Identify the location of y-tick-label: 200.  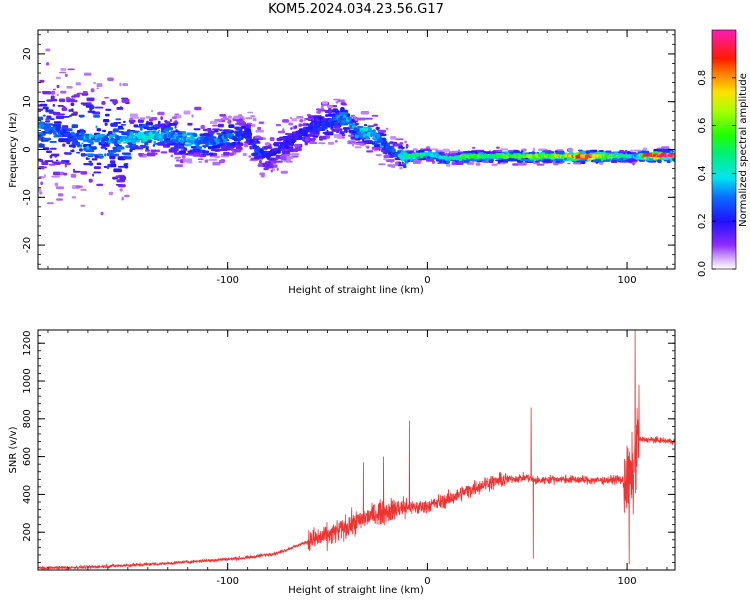
(27, 532).